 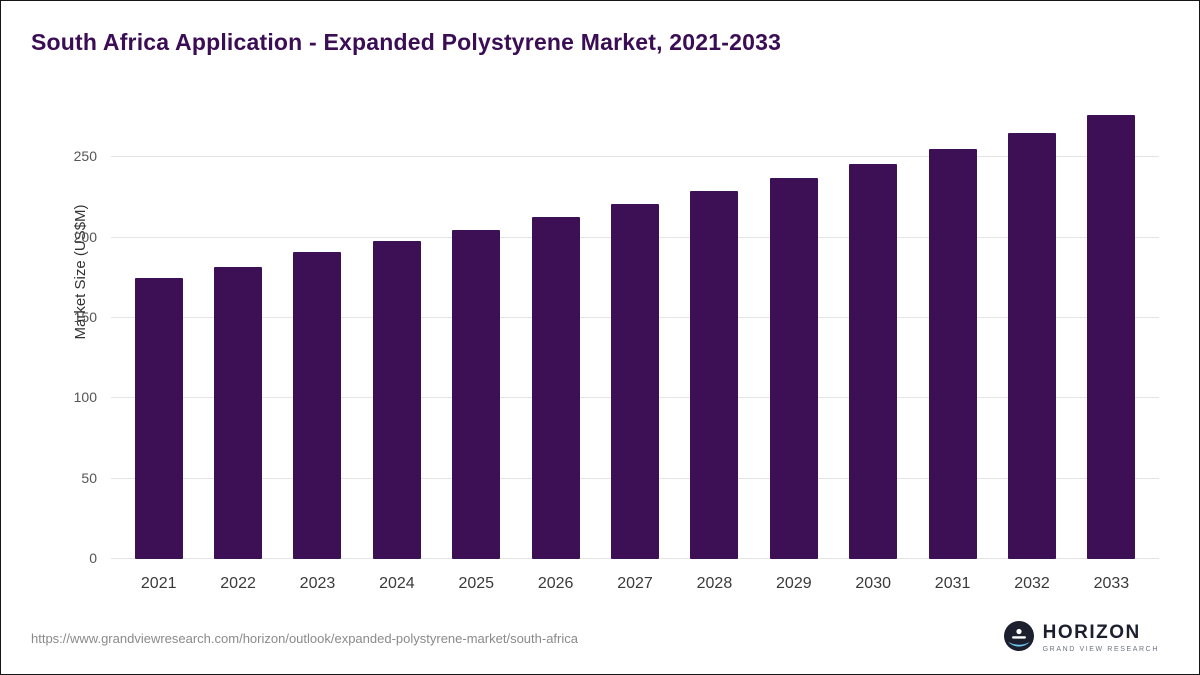 What do you see at coordinates (476, 583) in the screenshot?
I see `x-tick-label-2025: 2025` at bounding box center [476, 583].